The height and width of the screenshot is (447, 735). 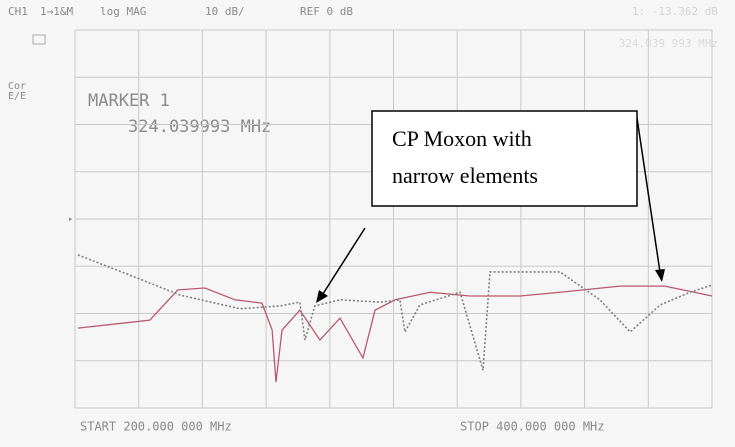 I want to click on annotation-box, so click(x=504, y=158).